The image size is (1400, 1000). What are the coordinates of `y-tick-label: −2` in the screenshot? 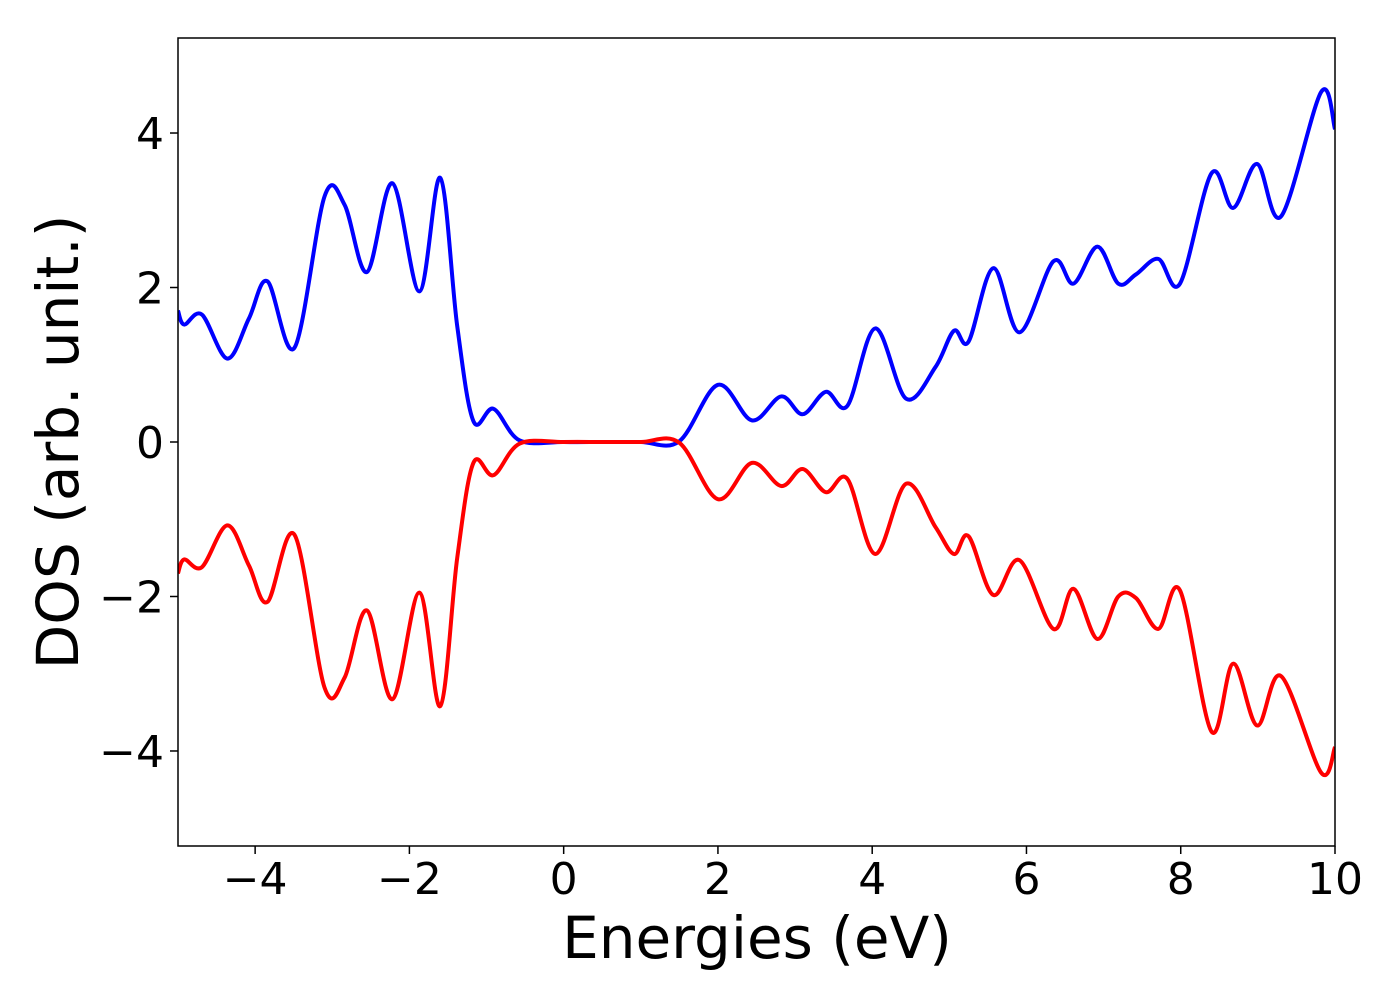 It's located at (131, 597).